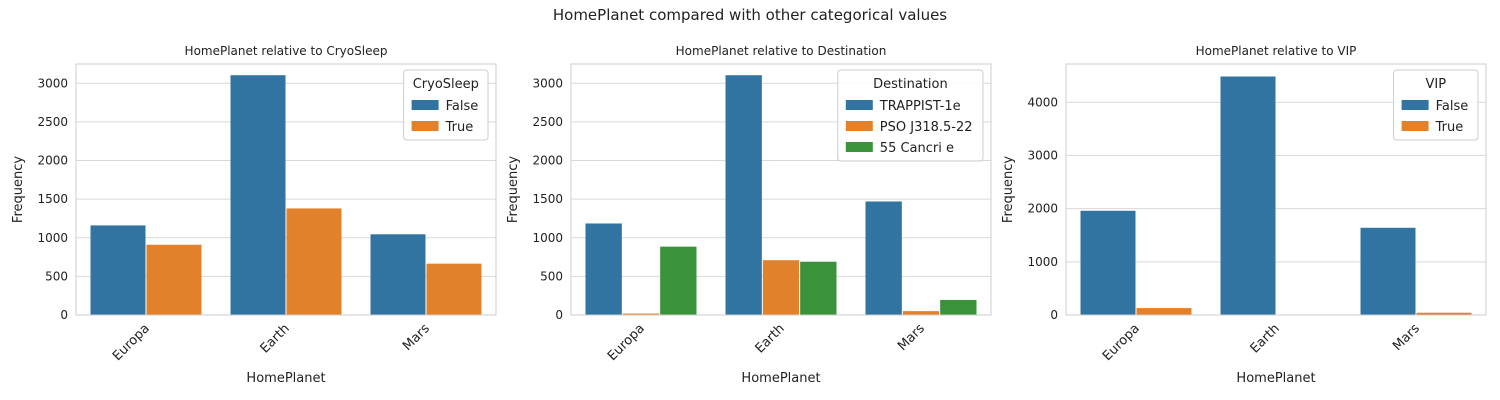 Image resolution: width=1500 pixels, height=400 pixels. What do you see at coordinates (926, 127) in the screenshot?
I see `legend-entry: PSO J318.5-22` at bounding box center [926, 127].